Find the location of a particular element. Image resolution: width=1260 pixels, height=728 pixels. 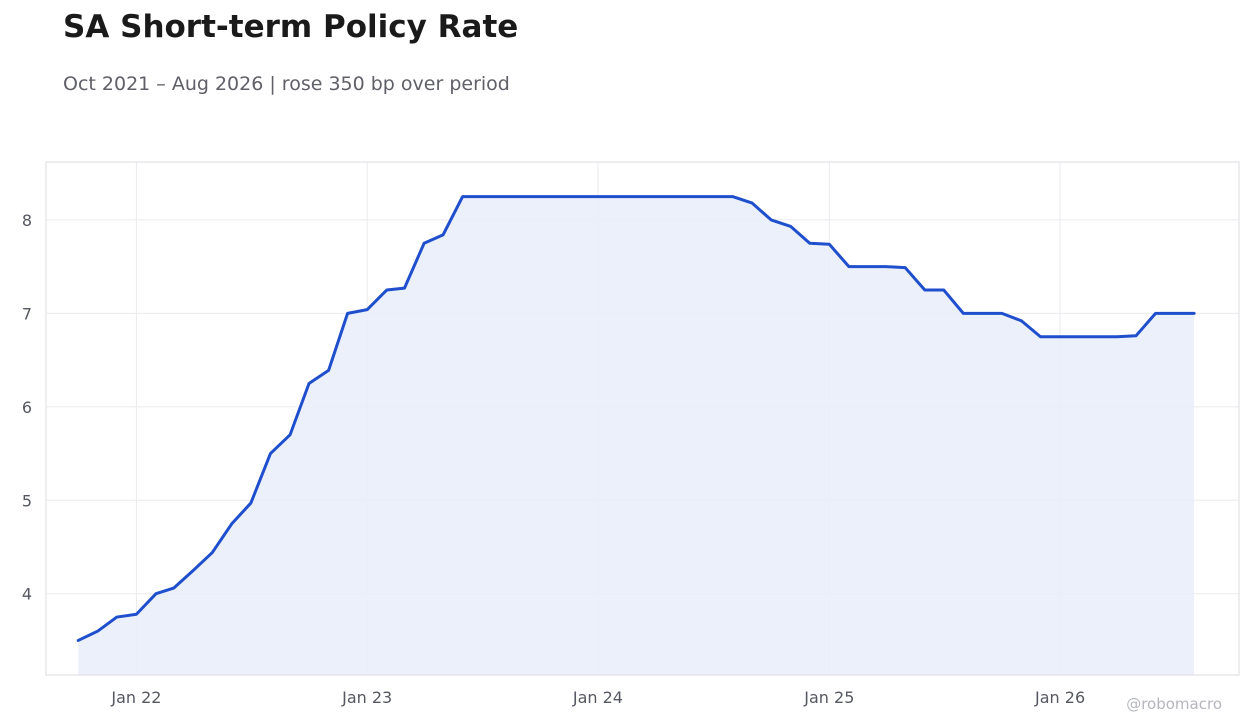

y-tick-label: 6 is located at coordinates (27, 407).